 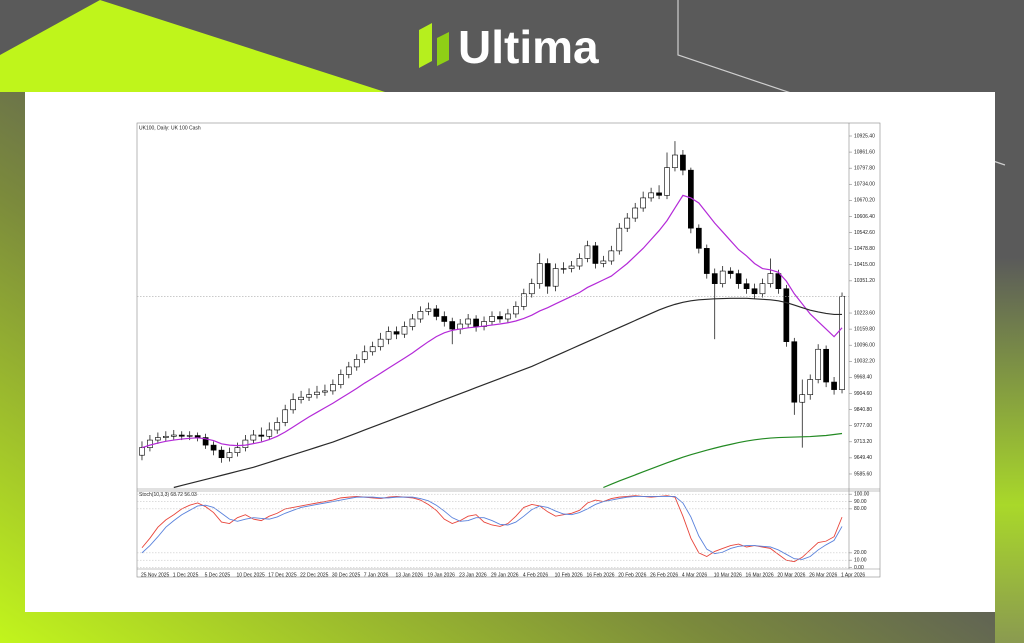 I want to click on y-tick-label: 9777.00, so click(x=863, y=426).